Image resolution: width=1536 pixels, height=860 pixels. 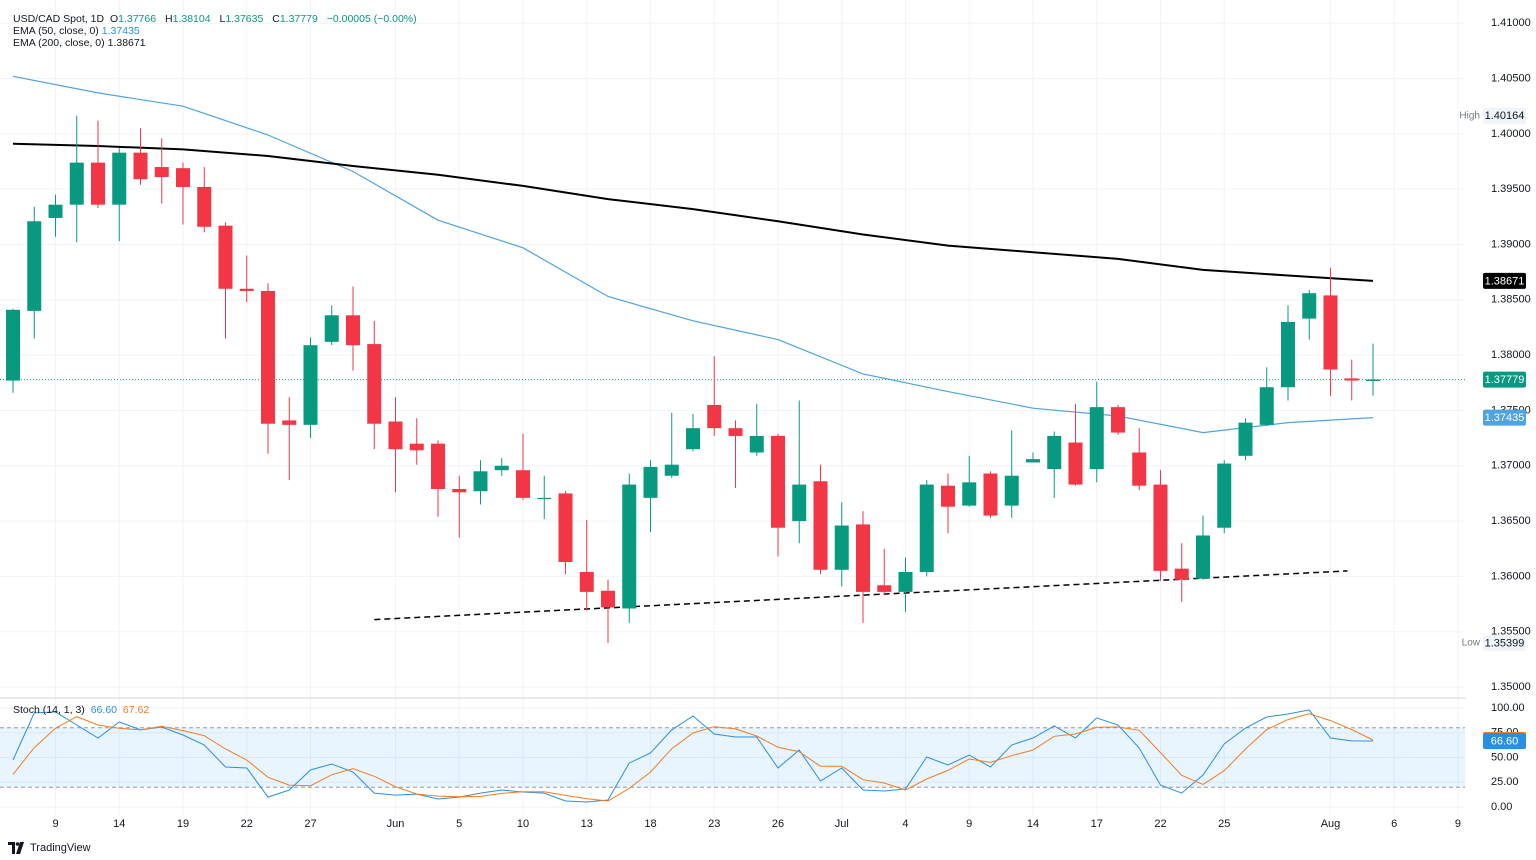 I want to click on ohlc-close: C1.37779, so click(x=296, y=19).